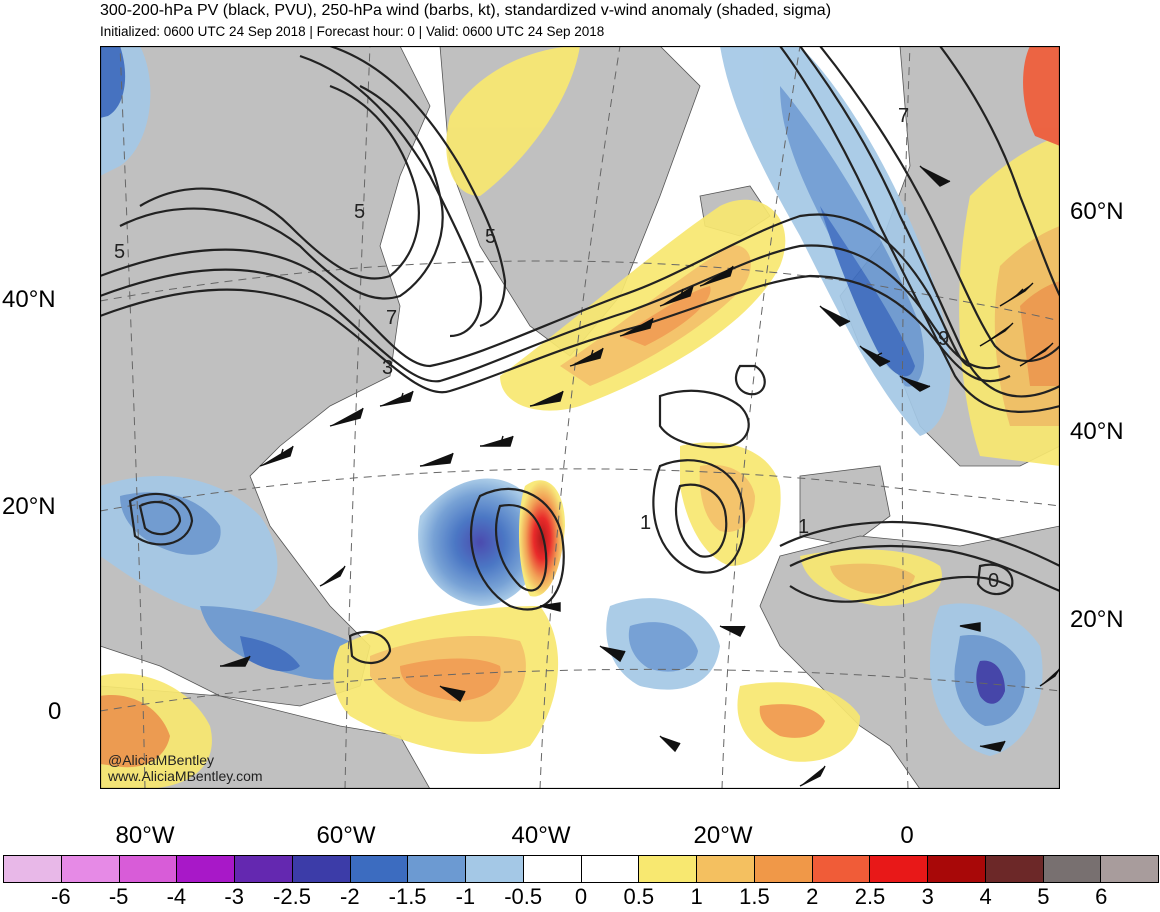 The width and height of the screenshot is (1160, 912). I want to click on lon-label-20w: 20°W, so click(723, 835).